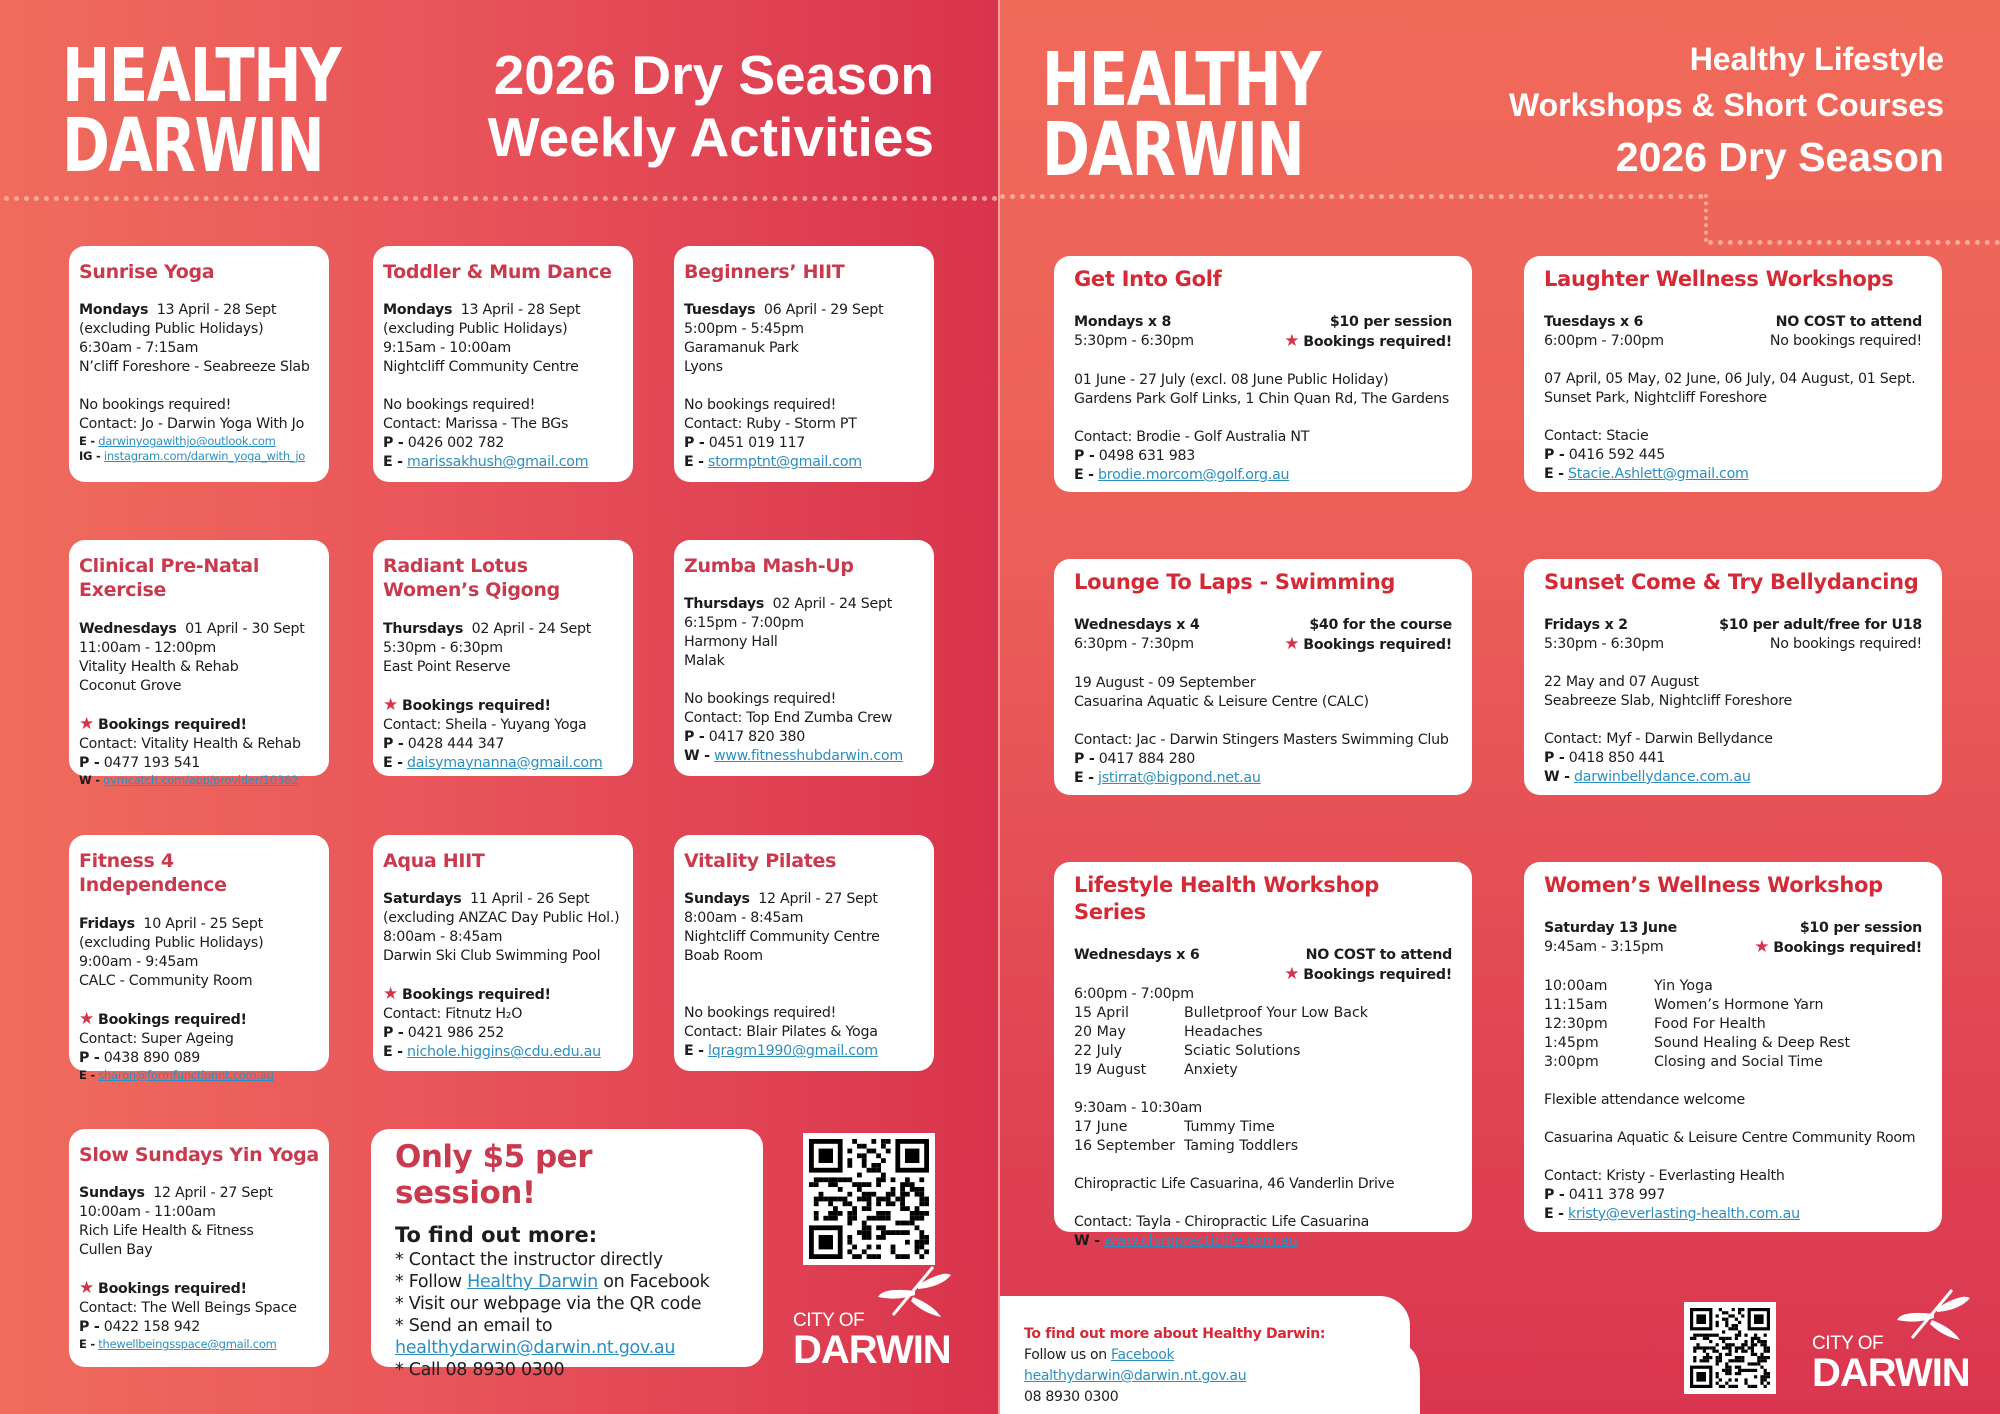 The image size is (2000, 1414). What do you see at coordinates (204, 456) in the screenshot?
I see `contact-link: instagram.com/darwin_yoga_with_jo` at bounding box center [204, 456].